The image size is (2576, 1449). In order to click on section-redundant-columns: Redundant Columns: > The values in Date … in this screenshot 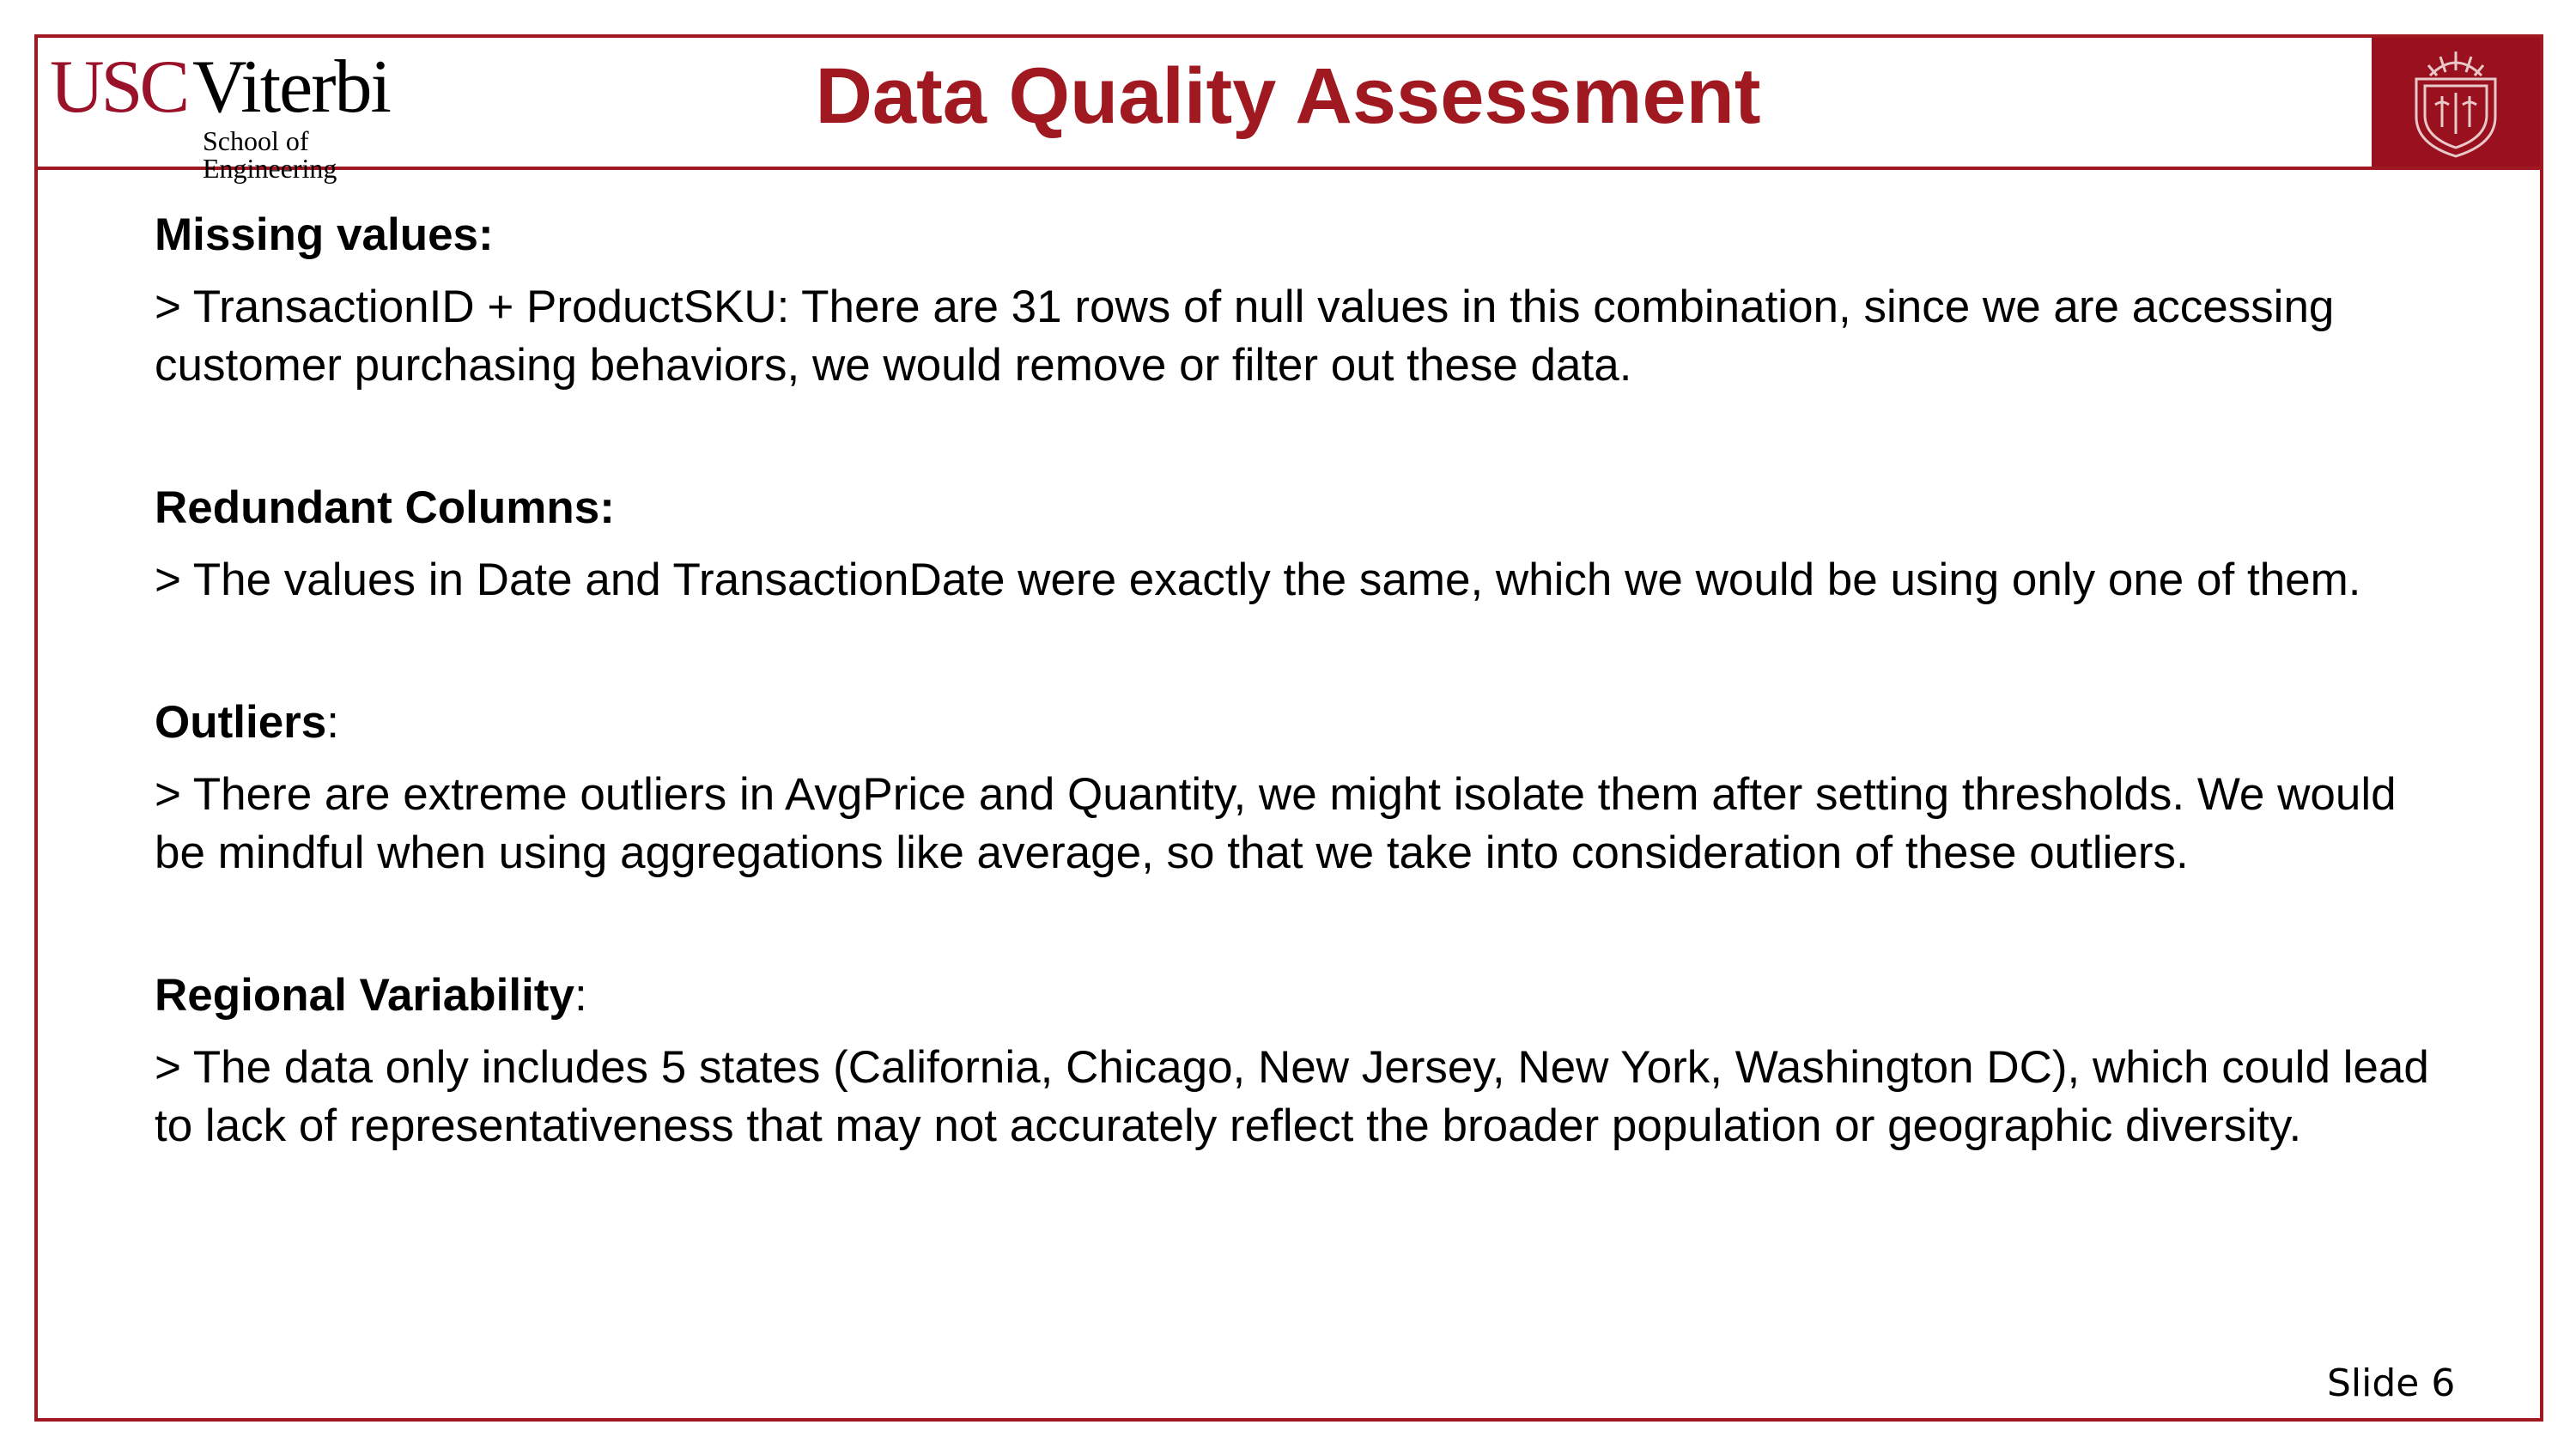, I will do `click(1292, 544)`.